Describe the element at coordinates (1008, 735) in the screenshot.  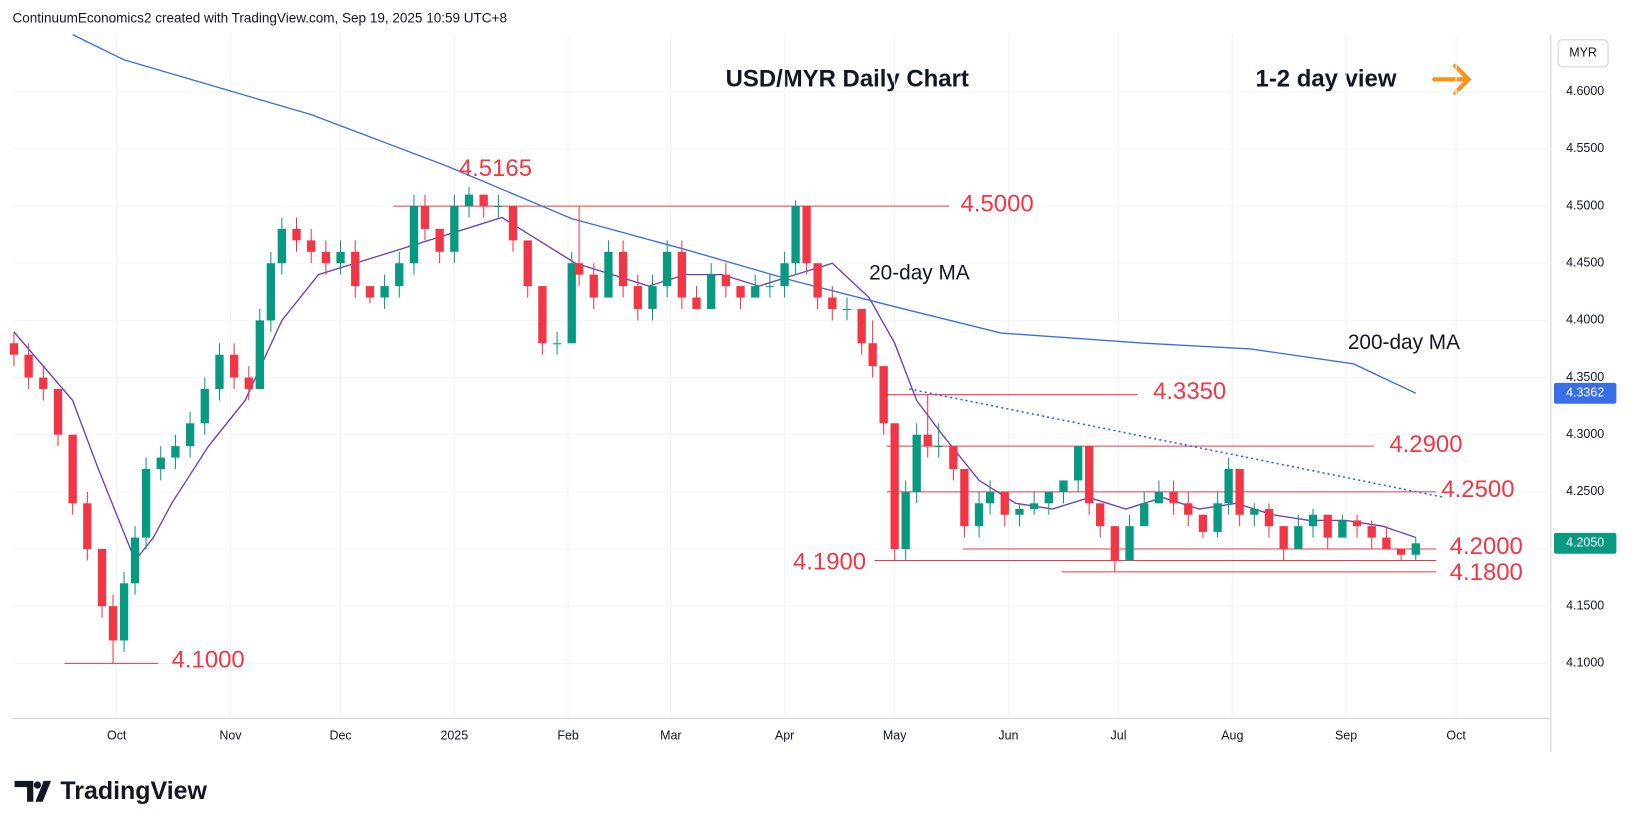
I see `x-tick-label: Jun` at that location.